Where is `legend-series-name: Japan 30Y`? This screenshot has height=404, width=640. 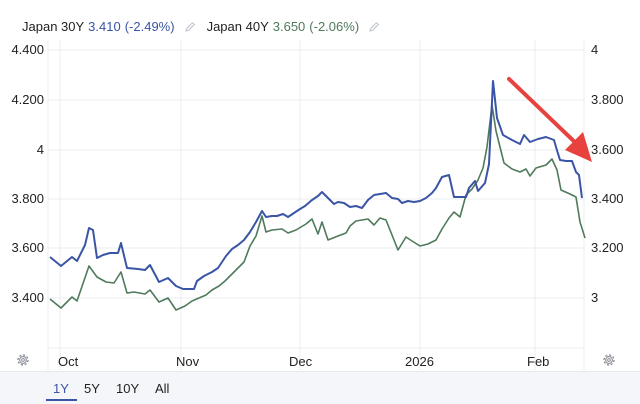 legend-series-name: Japan 30Y is located at coordinates (53, 26).